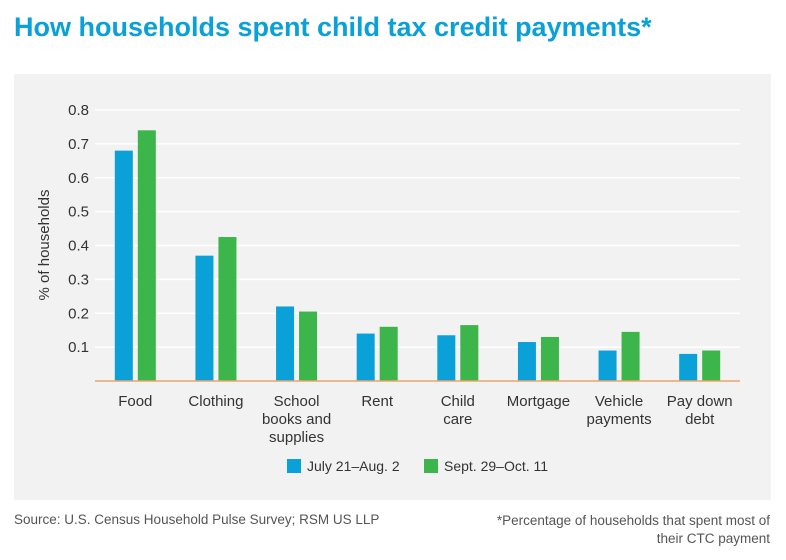 The width and height of the screenshot is (786, 560). What do you see at coordinates (78, 313) in the screenshot?
I see `y-tick-label: 0.2` at bounding box center [78, 313].